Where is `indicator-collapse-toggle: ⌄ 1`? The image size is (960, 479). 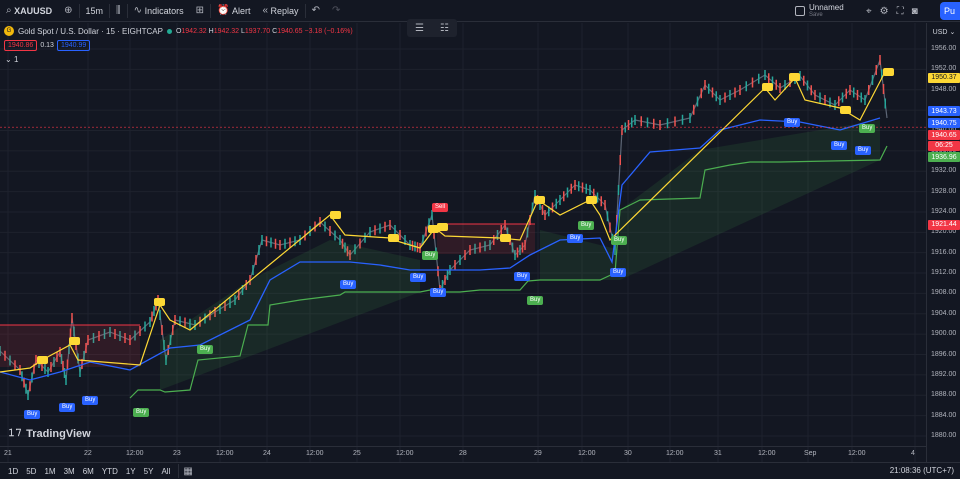 indicator-collapse-toggle: ⌄ 1 is located at coordinates (11, 59).